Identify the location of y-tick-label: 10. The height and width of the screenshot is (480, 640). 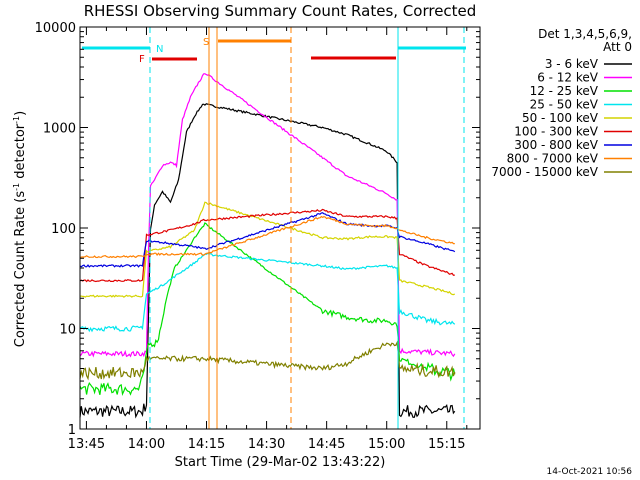
(67, 330).